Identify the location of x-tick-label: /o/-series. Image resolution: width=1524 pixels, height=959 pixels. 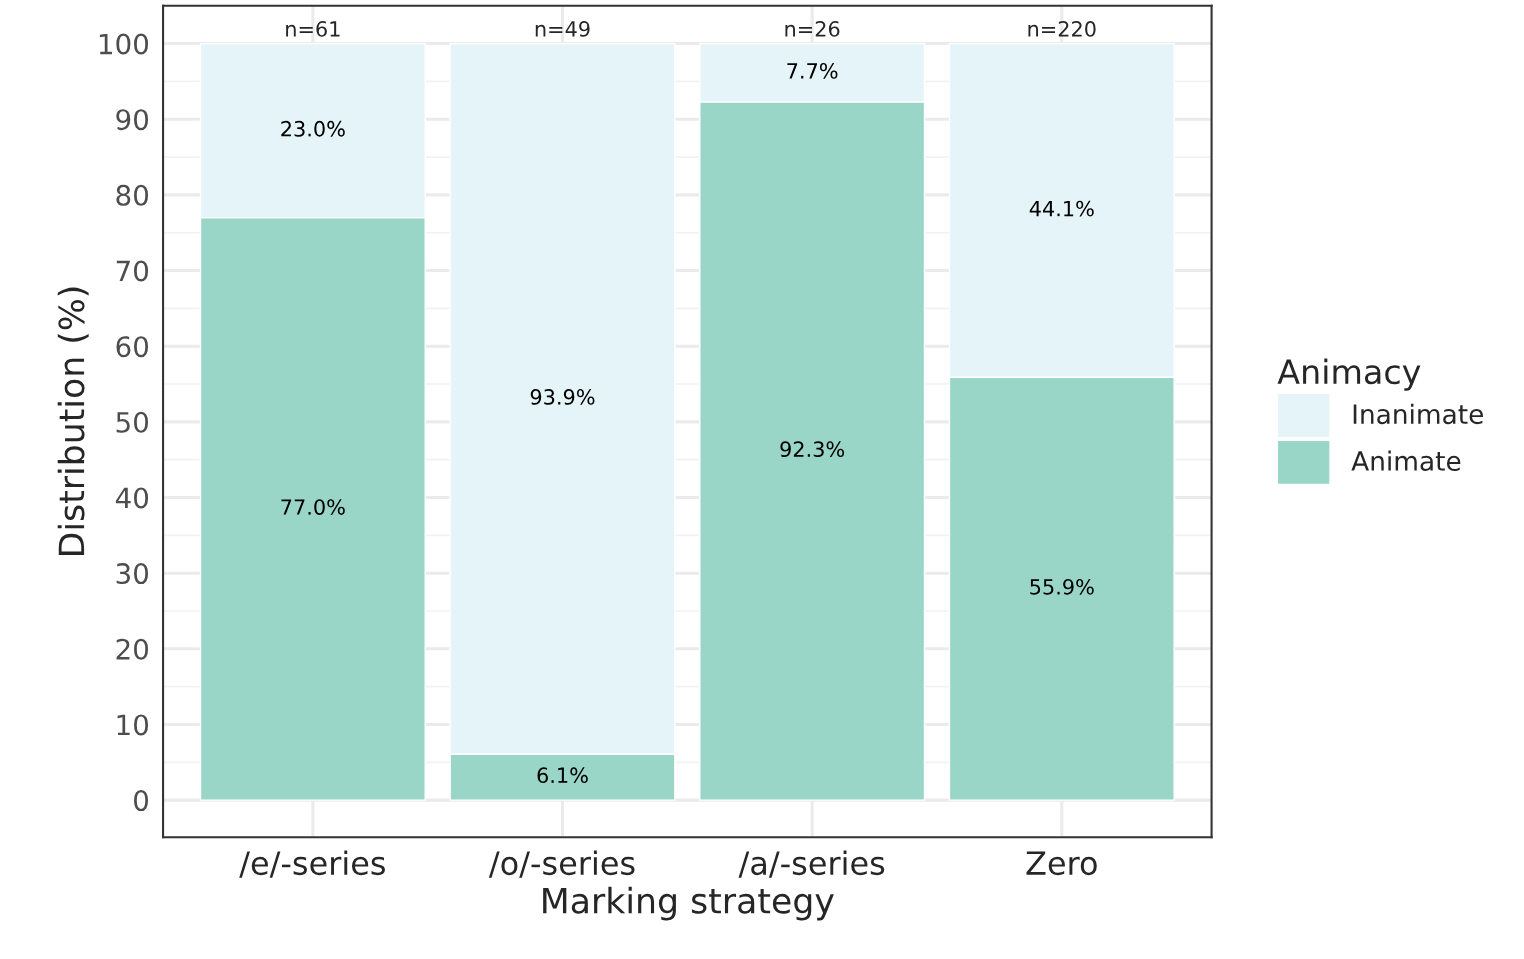
(561, 864).